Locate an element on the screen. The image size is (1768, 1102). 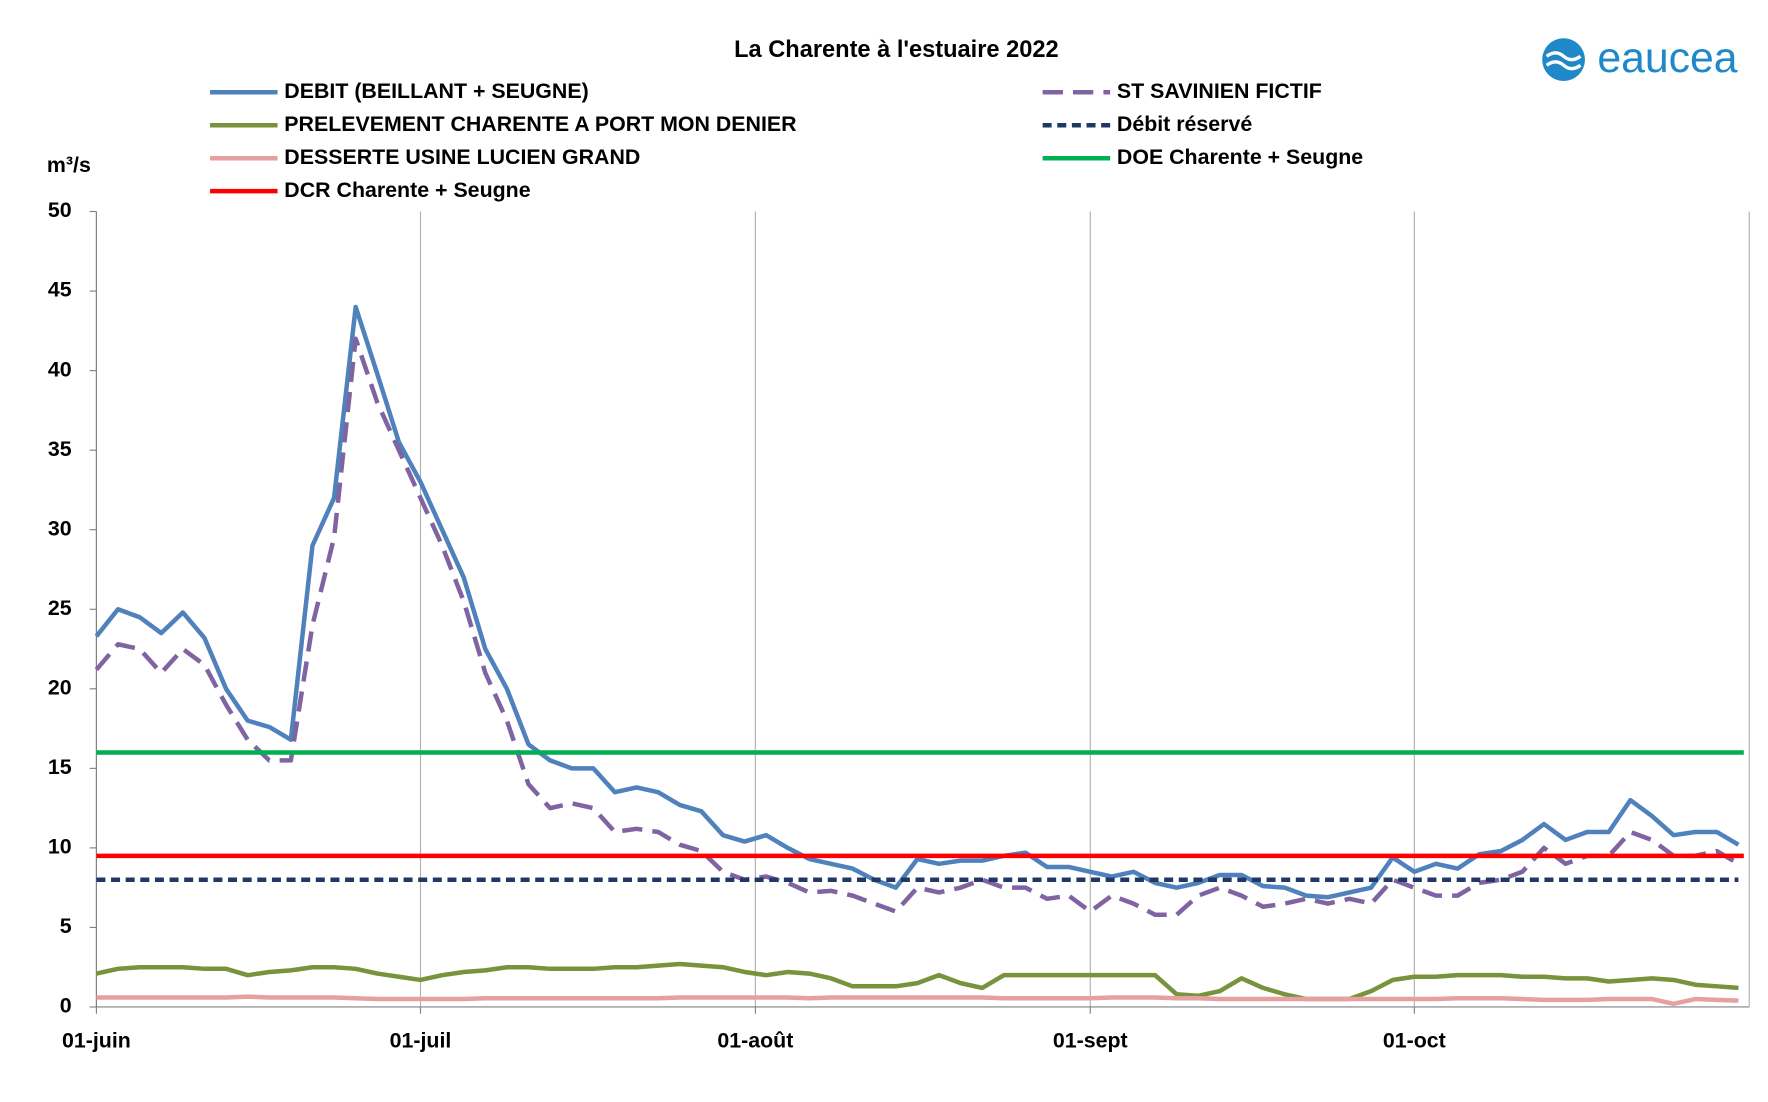
y-tick-label: 20 is located at coordinates (60, 687).